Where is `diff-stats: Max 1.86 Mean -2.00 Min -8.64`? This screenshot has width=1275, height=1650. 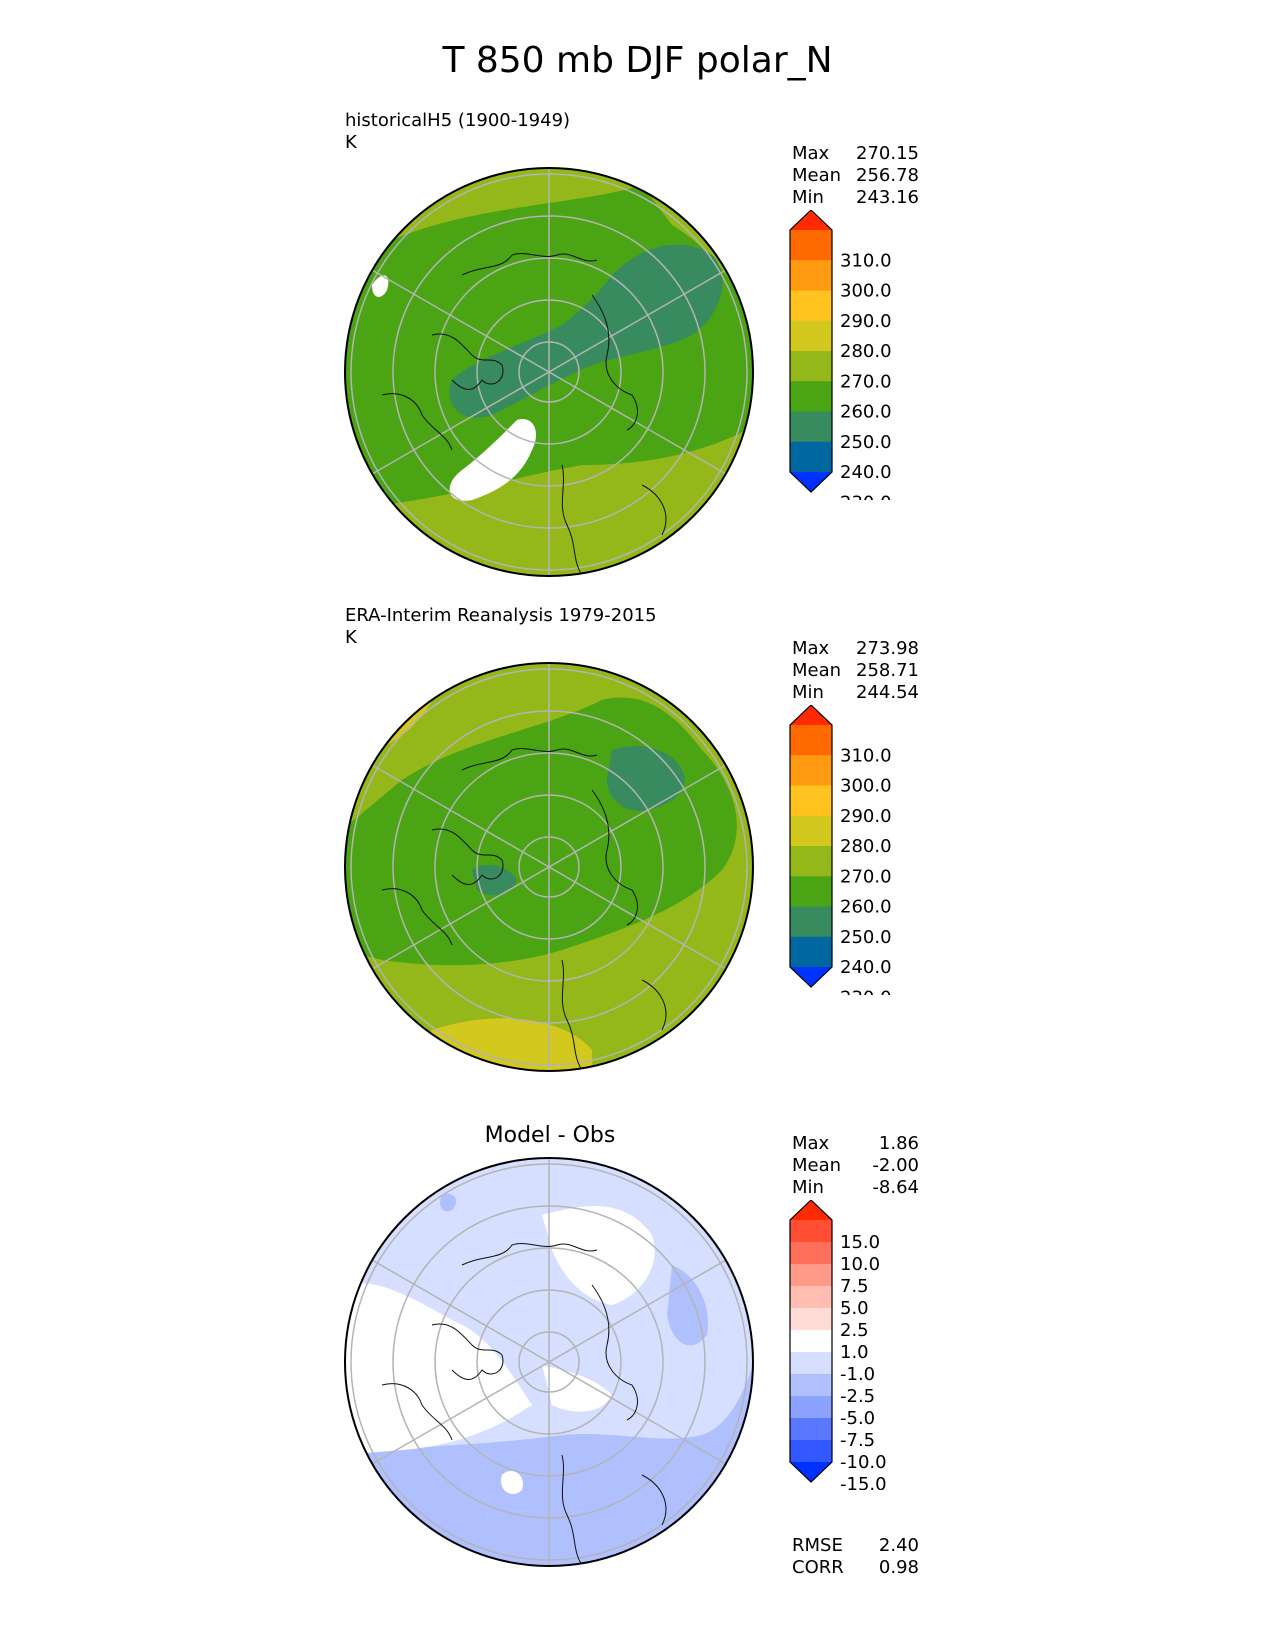 diff-stats: Max 1.86 Mean -2.00 Min -8.64 is located at coordinates (855, 1166).